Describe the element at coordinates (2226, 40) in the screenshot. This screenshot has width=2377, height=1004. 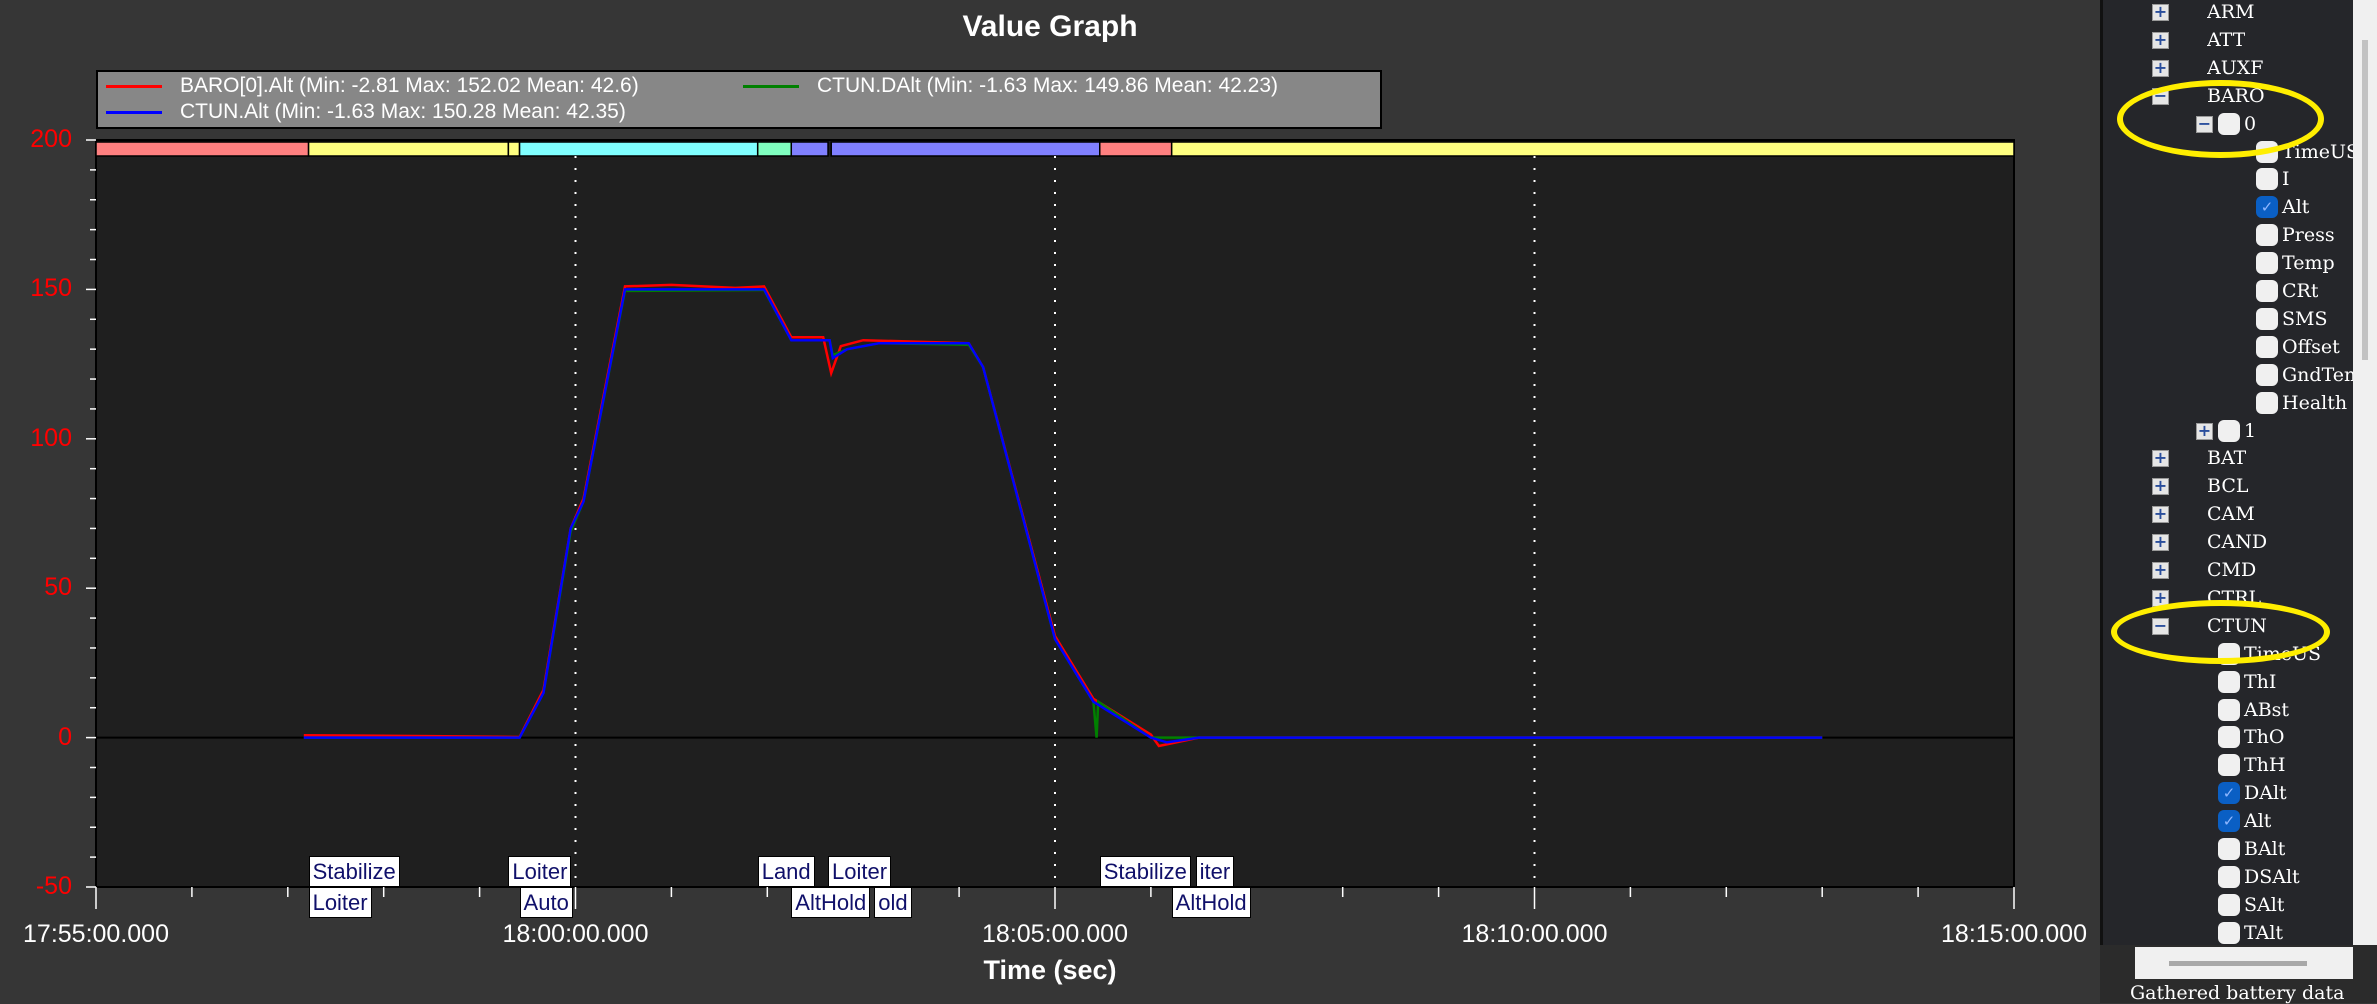
I see `tree-node: ATT` at that location.